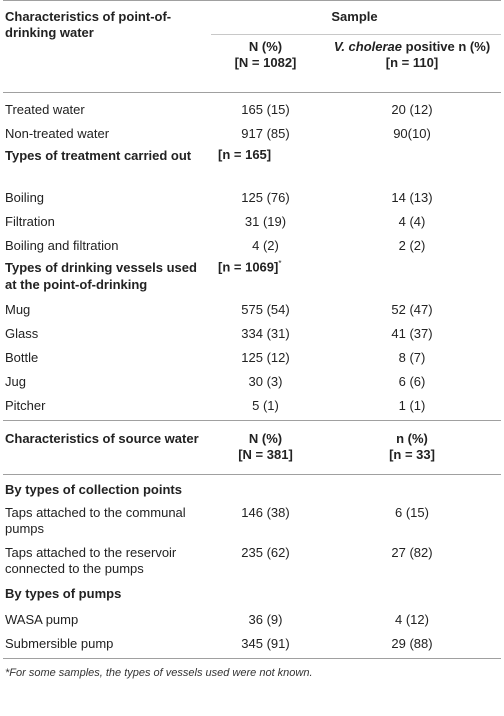 The image size is (504, 716). Describe the element at coordinates (265, 405) in the screenshot. I see `row-n: 5 (1)` at that location.